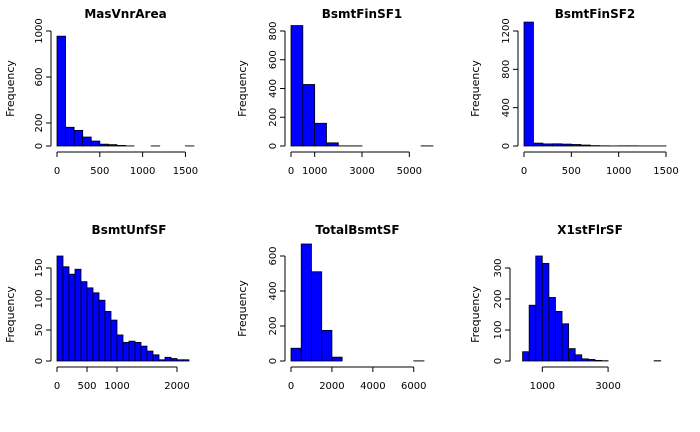 This screenshot has width=700, height=432. What do you see at coordinates (39, 30) in the screenshot?
I see `y-tick-label: 1000` at bounding box center [39, 30].